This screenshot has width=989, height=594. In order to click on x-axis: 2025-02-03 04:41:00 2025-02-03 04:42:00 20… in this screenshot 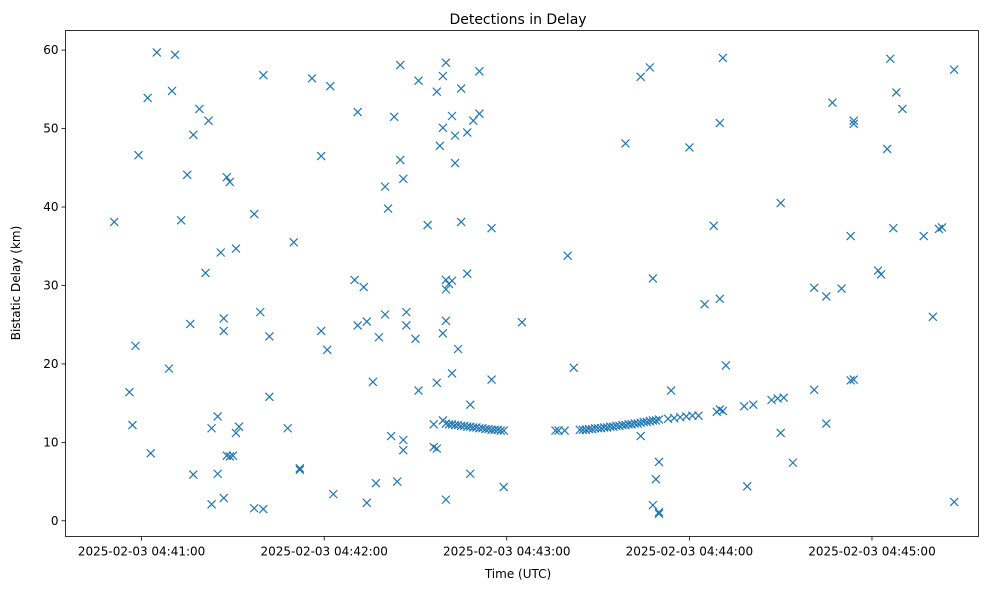, I will do `click(507, 547)`.